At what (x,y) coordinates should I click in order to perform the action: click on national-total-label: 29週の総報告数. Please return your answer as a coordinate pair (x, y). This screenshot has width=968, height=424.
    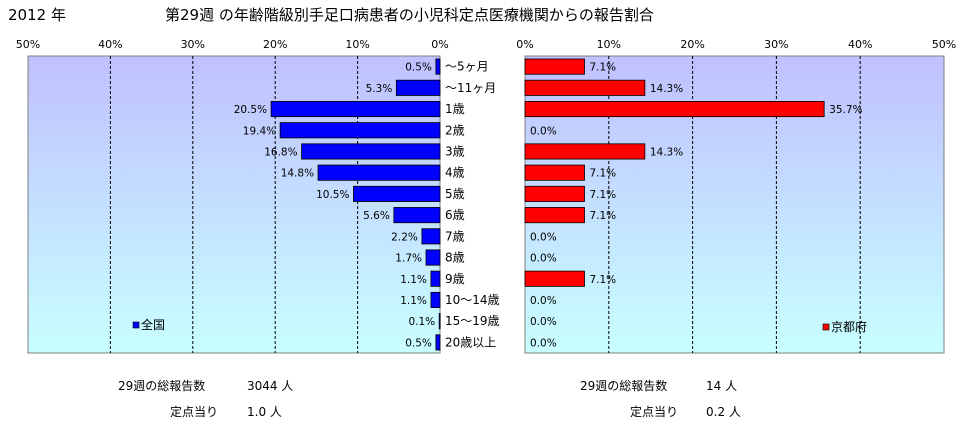
    Looking at the image, I should click on (162, 386).